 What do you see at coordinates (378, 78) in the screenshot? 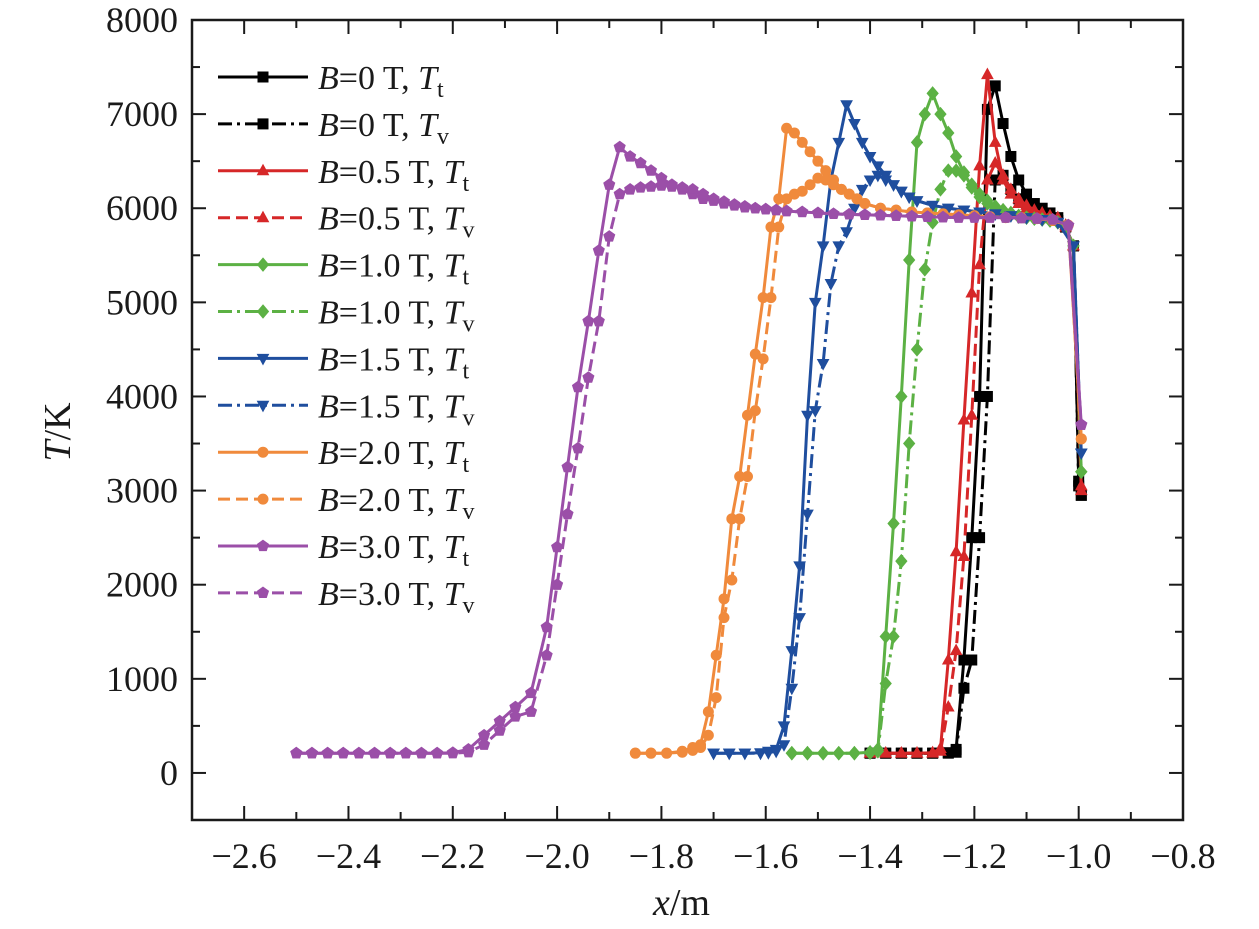
I see `legend-value: =0 T,` at bounding box center [378, 78].